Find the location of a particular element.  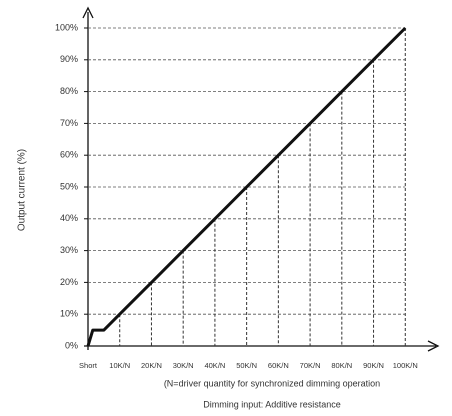

x-tick-label: 50K/N is located at coordinates (246, 365).